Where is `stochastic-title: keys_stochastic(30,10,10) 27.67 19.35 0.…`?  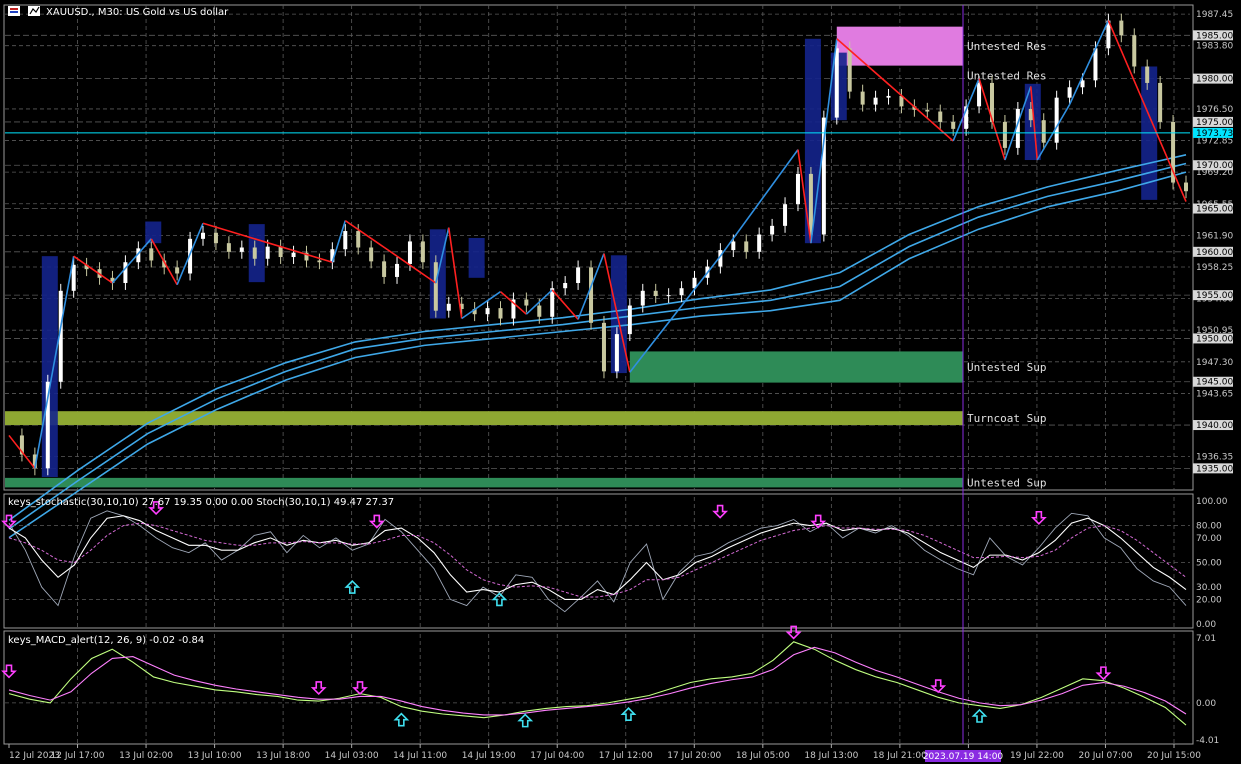 stochastic-title: keys_stochastic(30,10,10) 27.67 19.35 0.… is located at coordinates (201, 502).